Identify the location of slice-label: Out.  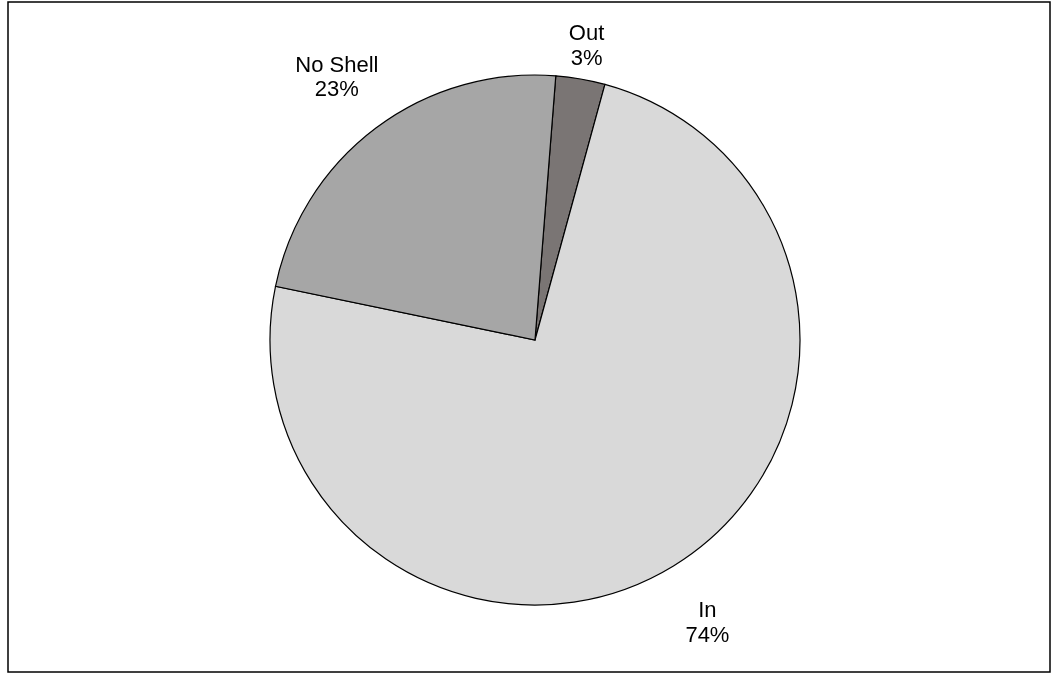
(586, 33).